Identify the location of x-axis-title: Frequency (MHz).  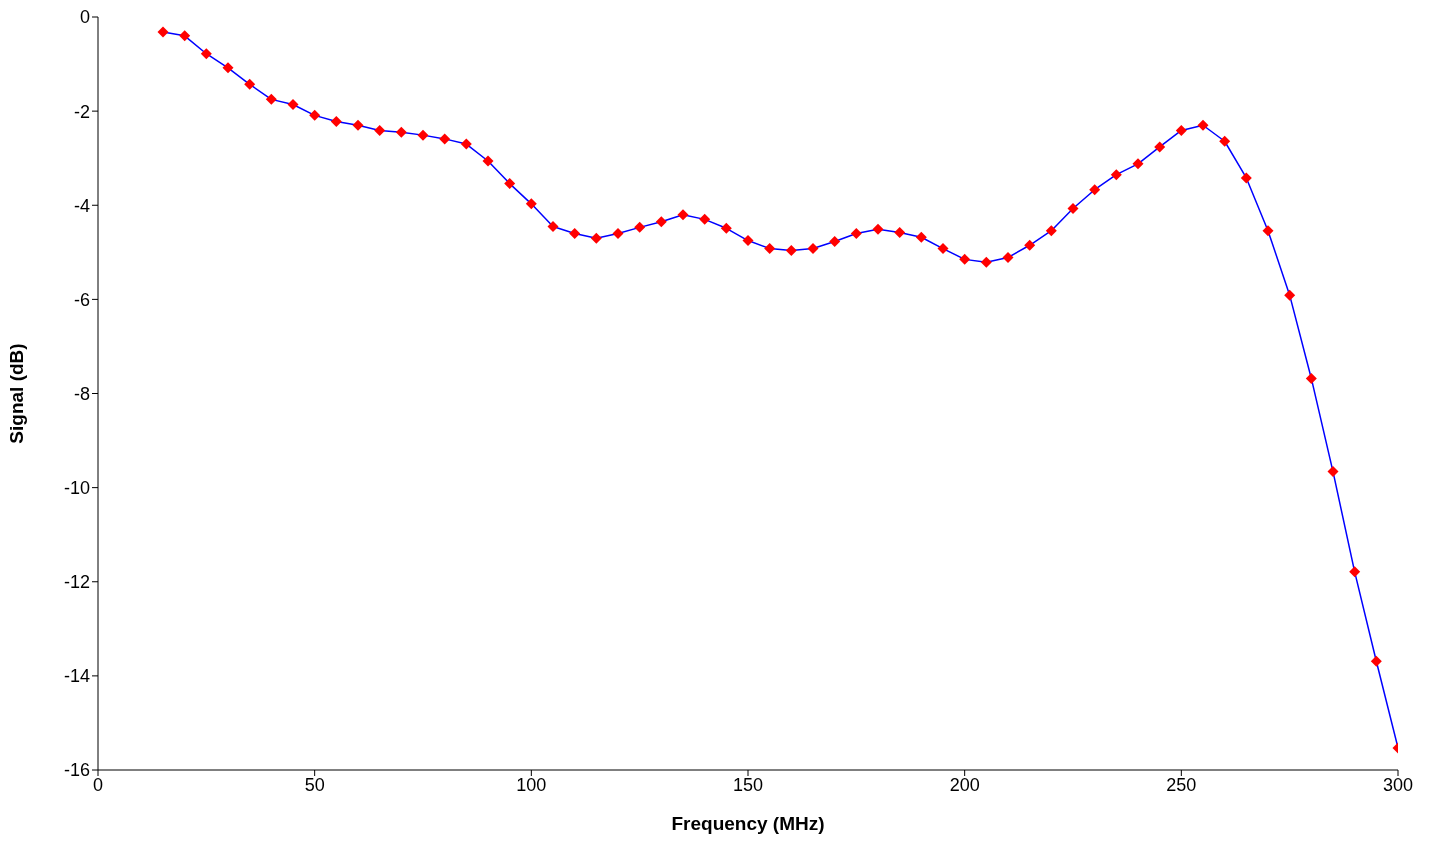
(748, 823).